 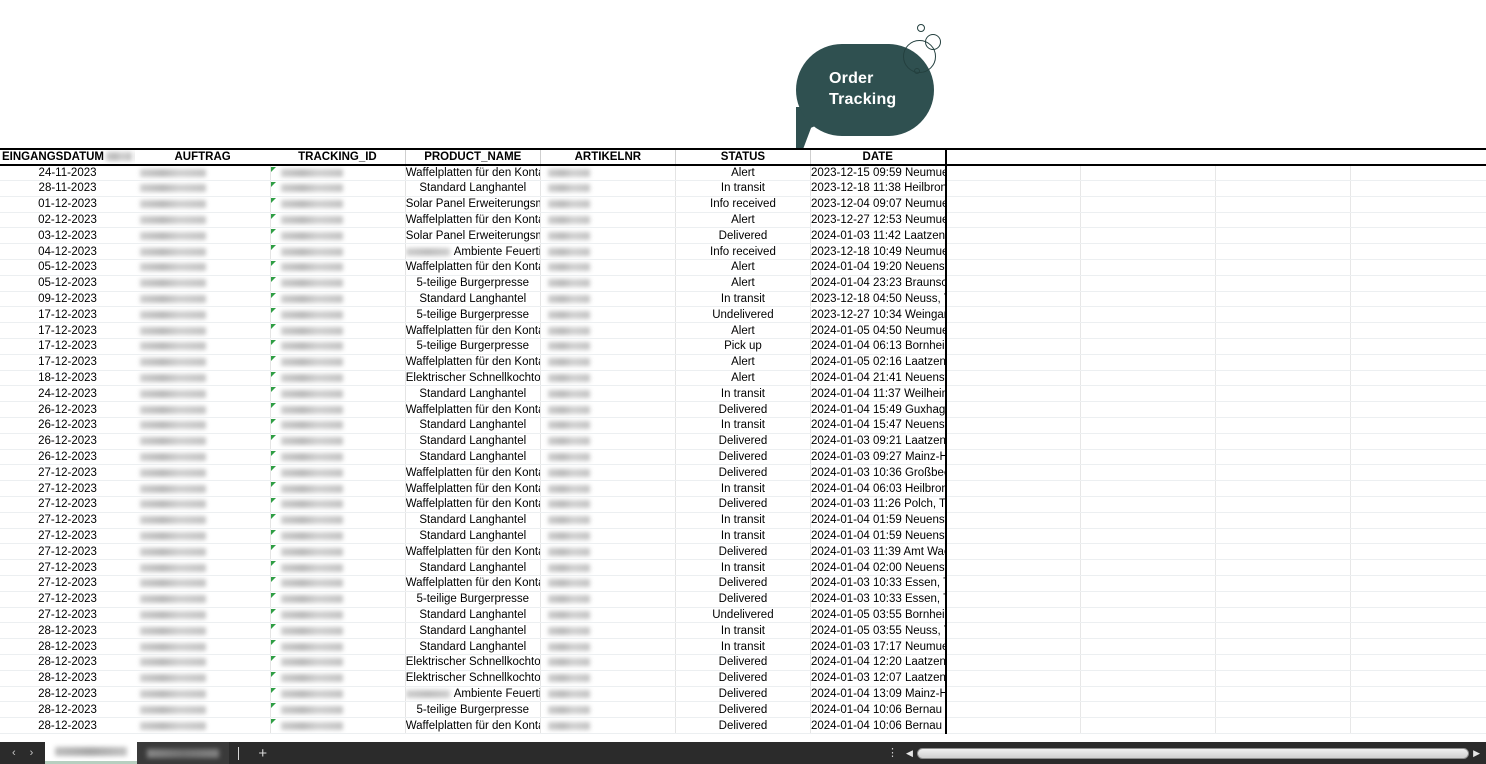 I want to click on sheet-tab-active, so click(x=91, y=753).